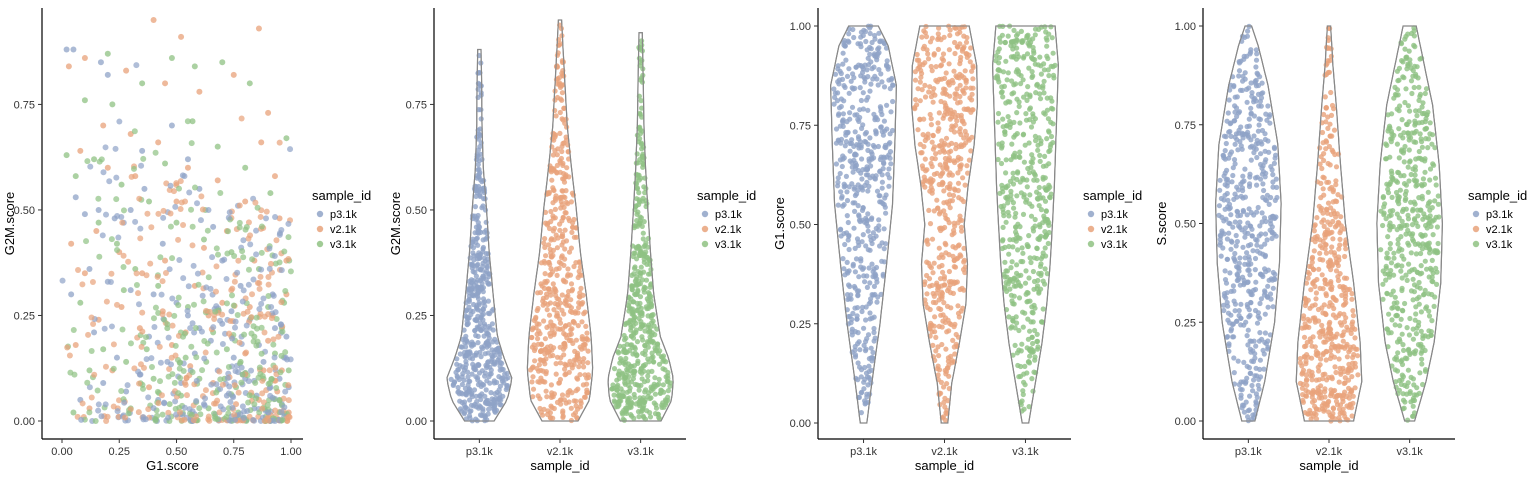 The image size is (1536, 480). I want to click on legend-label: p3.1k, so click(728, 215).